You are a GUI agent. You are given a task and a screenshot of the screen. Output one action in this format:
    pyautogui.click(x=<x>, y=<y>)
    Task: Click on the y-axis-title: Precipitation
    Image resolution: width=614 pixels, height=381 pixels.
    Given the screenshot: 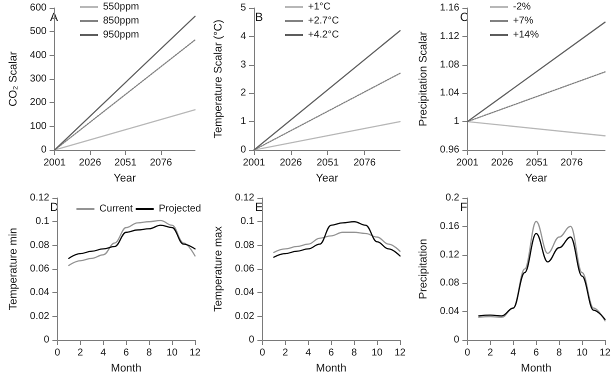 What is the action you would take?
    pyautogui.click(x=424, y=269)
    